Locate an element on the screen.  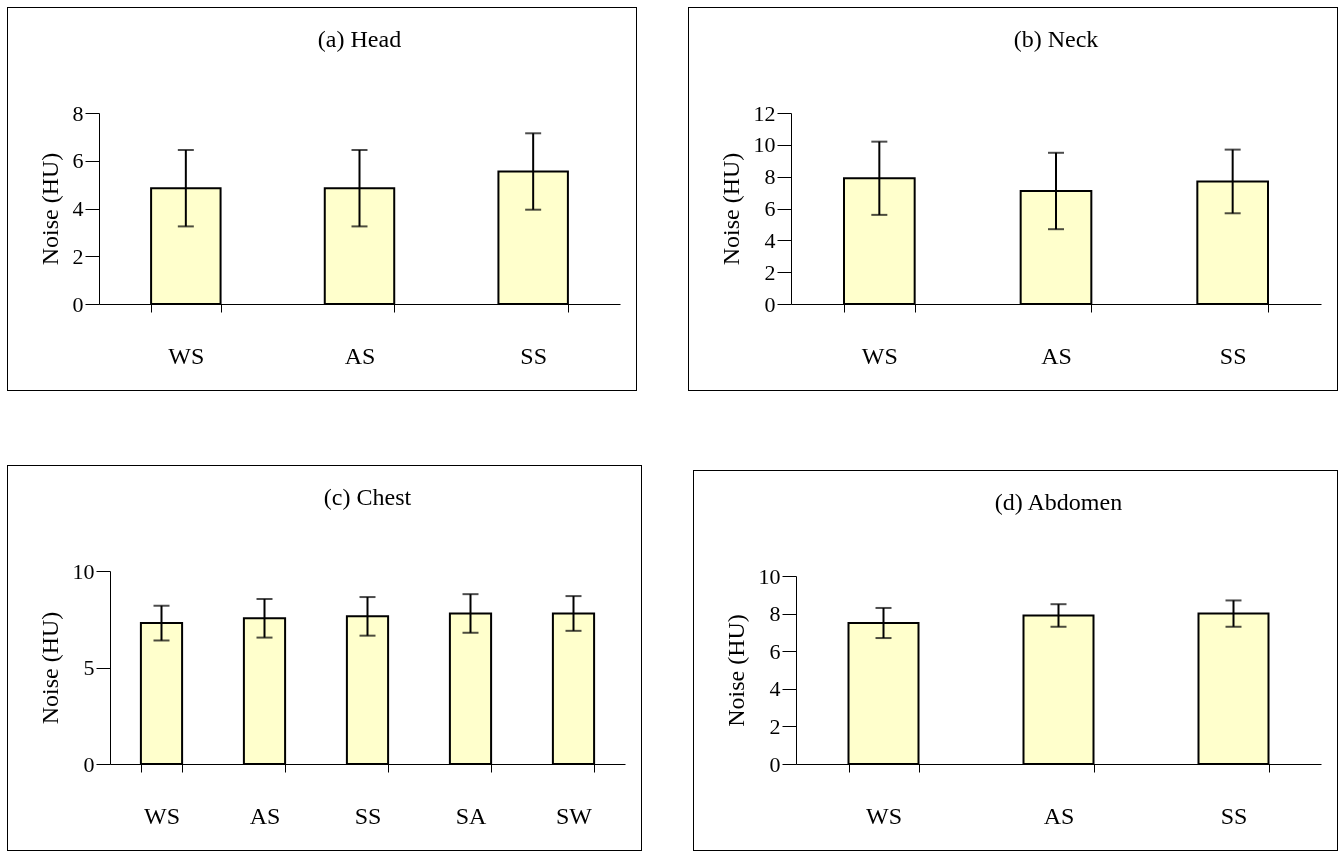
y-tick-label: 12 is located at coordinates (764, 113).